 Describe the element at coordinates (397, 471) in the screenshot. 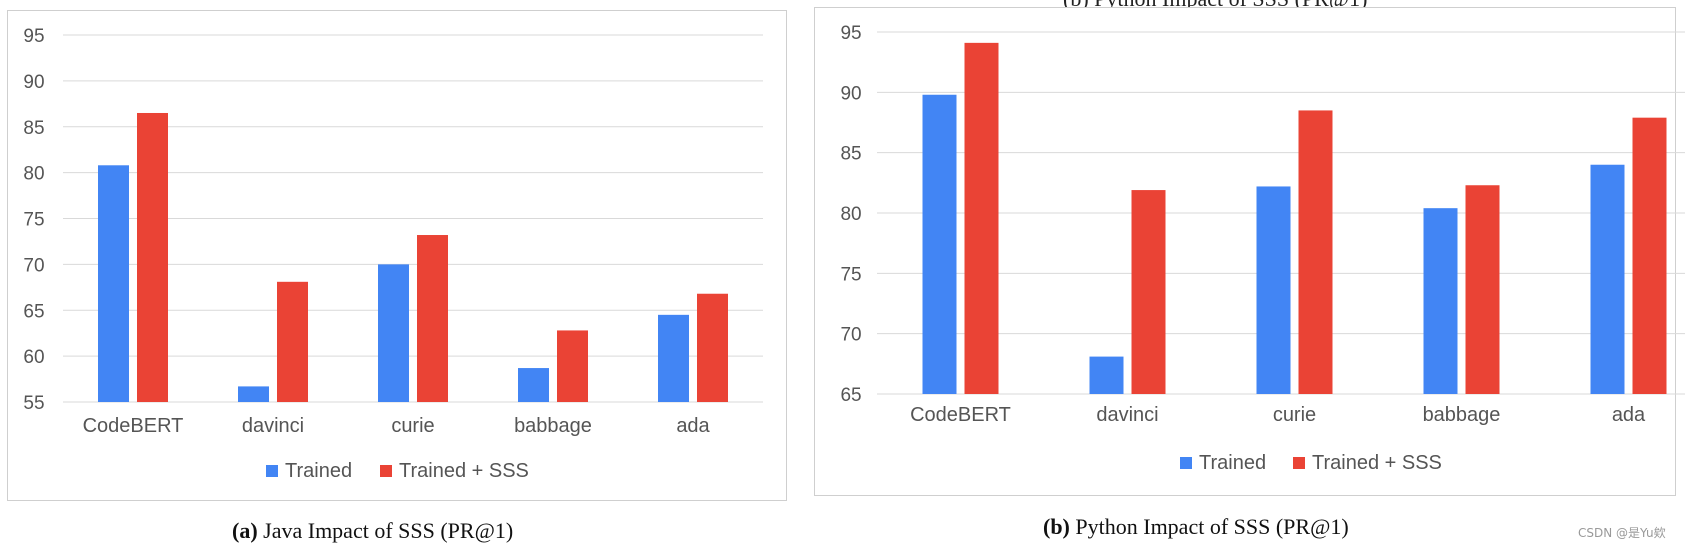

I see `java-chart-legend: Trained Trained + SSS` at that location.